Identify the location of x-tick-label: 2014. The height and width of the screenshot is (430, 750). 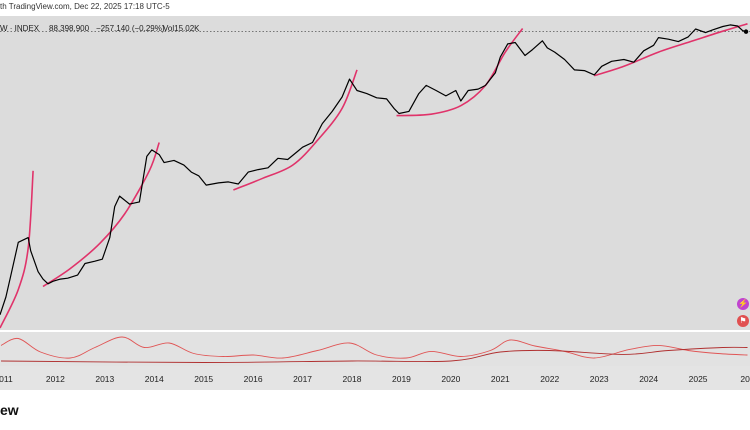
(154, 379).